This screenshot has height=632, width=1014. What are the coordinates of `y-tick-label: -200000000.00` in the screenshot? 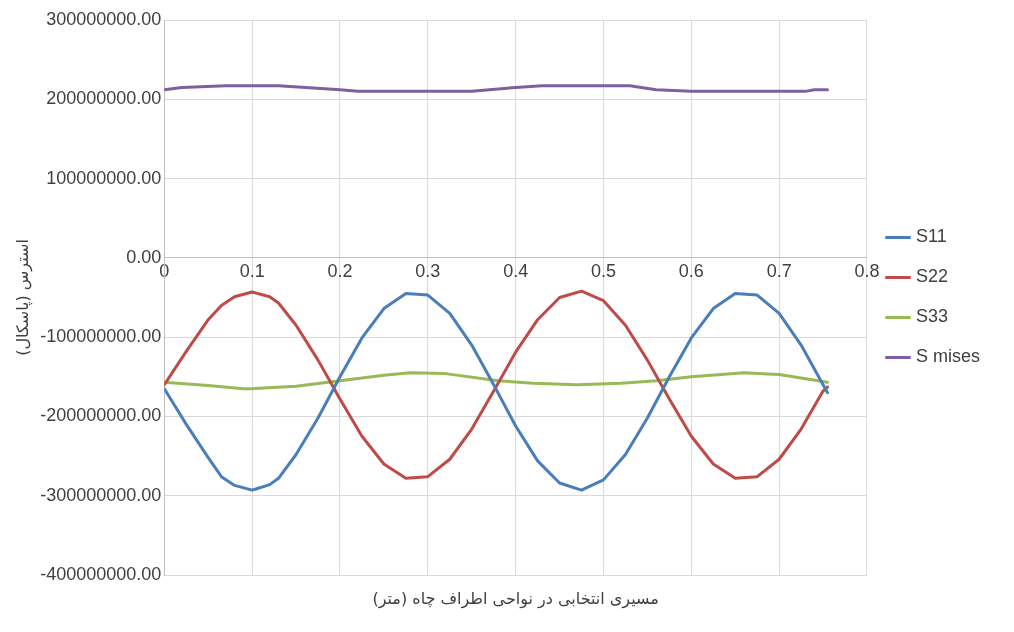 It's located at (101, 415).